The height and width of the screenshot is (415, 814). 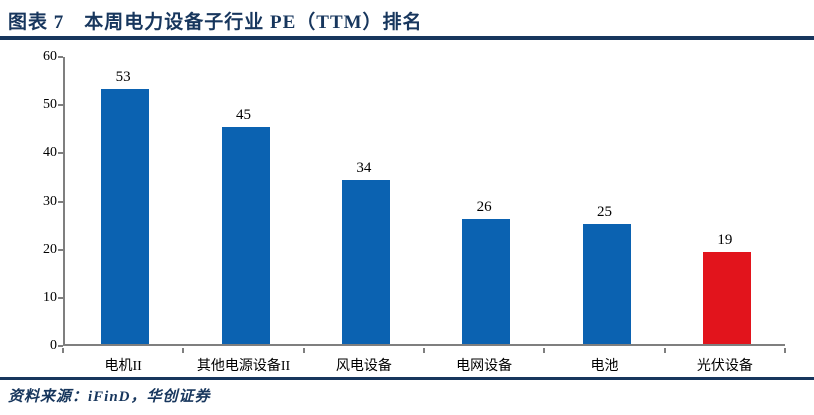 I want to click on y-axis-tick-label: 50, so click(x=50, y=105).